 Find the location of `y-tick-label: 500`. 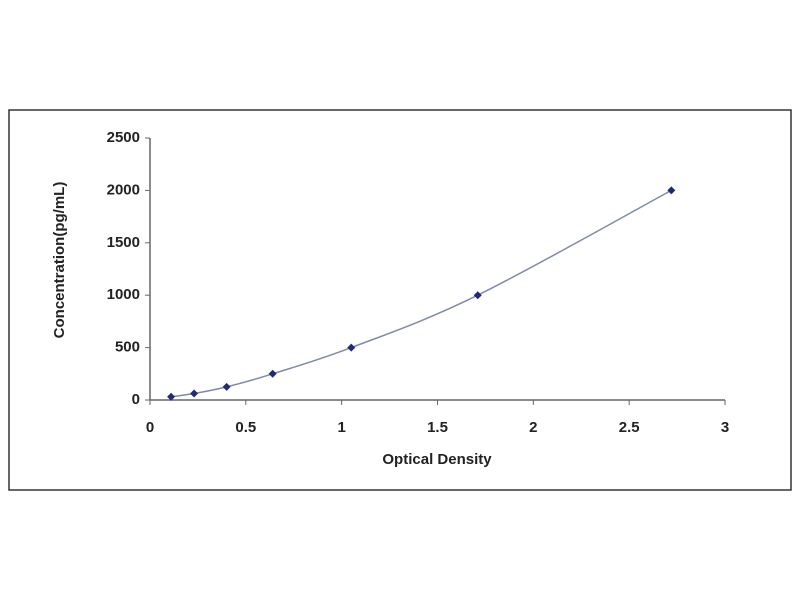

y-tick-label: 500 is located at coordinates (127, 347).